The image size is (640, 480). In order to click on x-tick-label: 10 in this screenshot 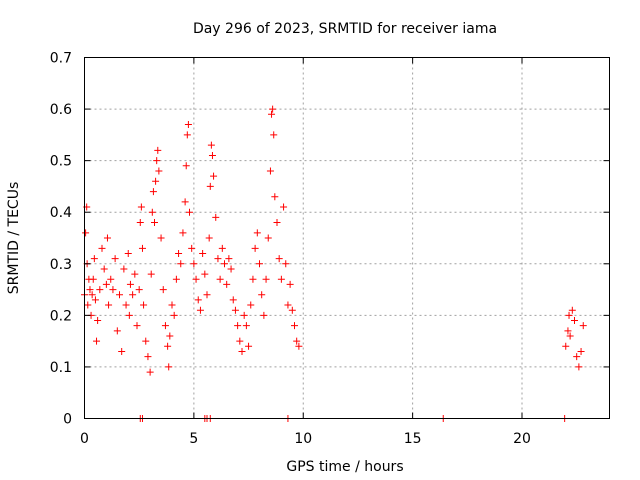, I will do `click(303, 439)`.